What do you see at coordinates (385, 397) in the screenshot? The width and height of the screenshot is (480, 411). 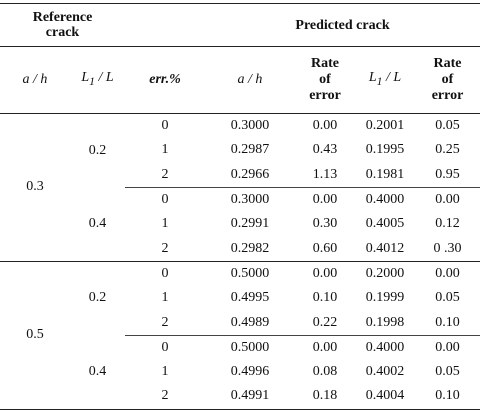 I see `value-cell: 0.4004` at bounding box center [385, 397].